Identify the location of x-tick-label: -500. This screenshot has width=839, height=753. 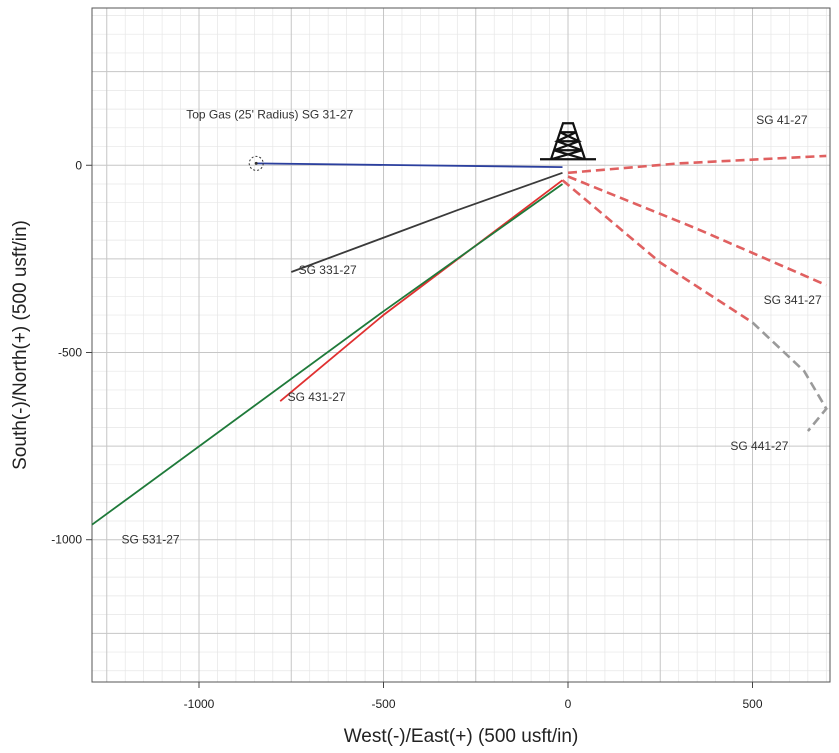
(383, 704).